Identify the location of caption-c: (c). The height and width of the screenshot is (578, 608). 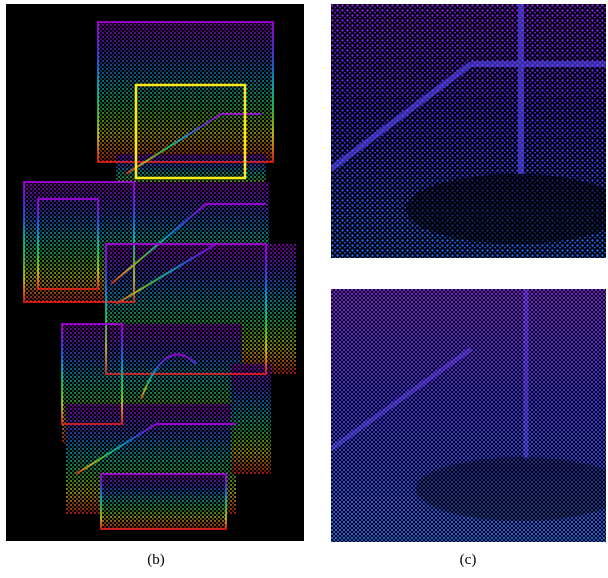
(468, 560).